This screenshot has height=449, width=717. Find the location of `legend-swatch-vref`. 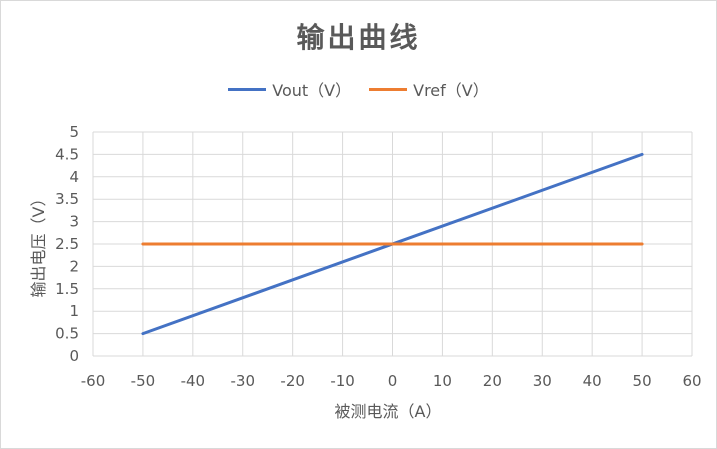

legend-swatch-vref is located at coordinates (388, 89).